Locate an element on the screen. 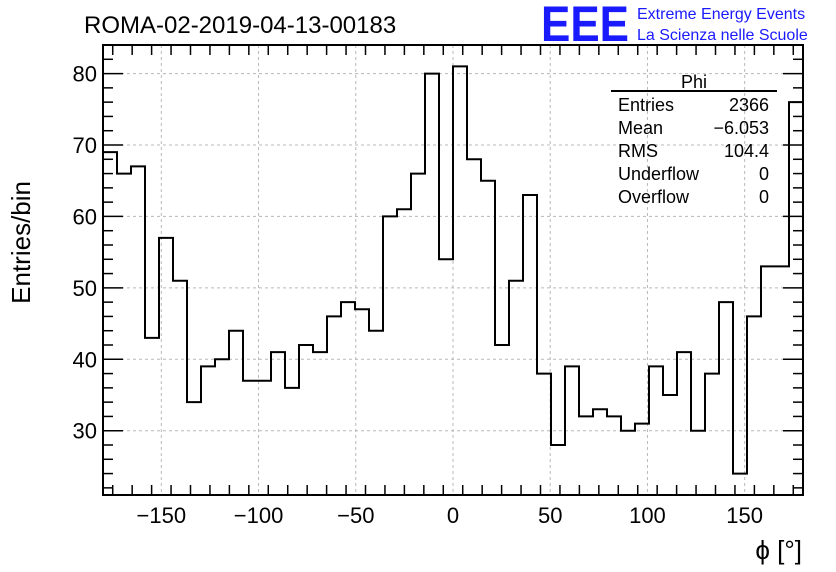  x-tick-label: 0 is located at coordinates (453, 515).